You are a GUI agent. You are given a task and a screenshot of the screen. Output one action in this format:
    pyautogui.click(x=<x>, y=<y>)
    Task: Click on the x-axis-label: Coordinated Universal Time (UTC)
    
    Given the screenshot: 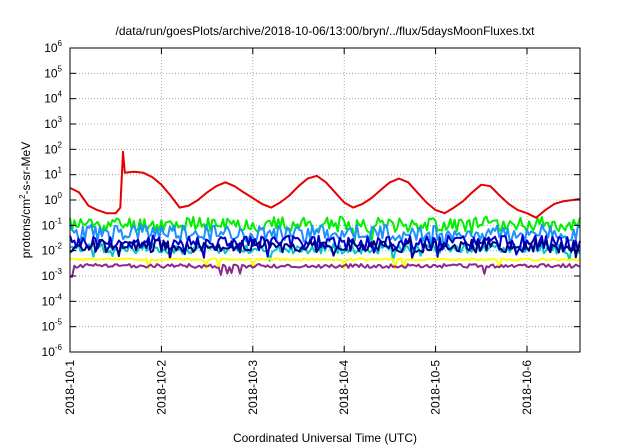 What is the action you would take?
    pyautogui.click(x=325, y=438)
    